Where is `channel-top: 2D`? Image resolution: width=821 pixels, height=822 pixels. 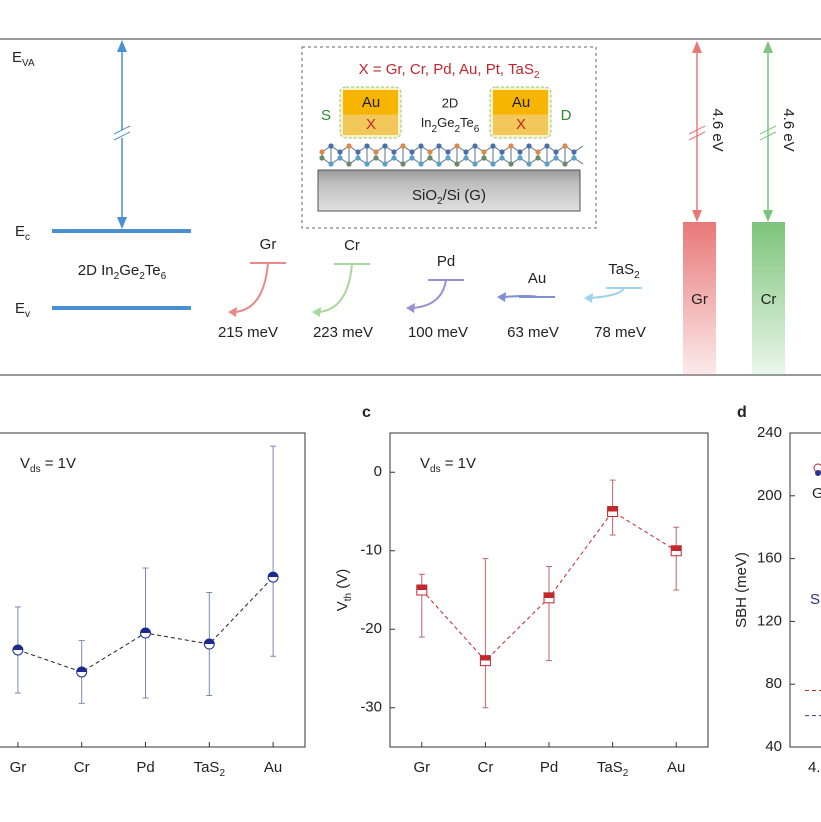 channel-top: 2D is located at coordinates (450, 102).